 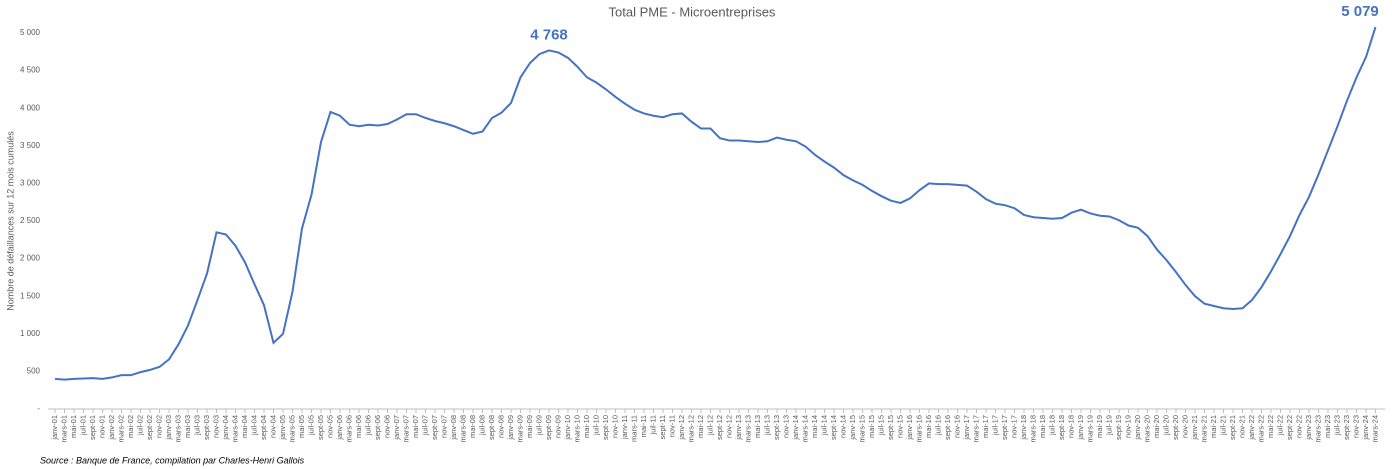 I want to click on x-tick-label: sept-23, so click(x=1346, y=427).